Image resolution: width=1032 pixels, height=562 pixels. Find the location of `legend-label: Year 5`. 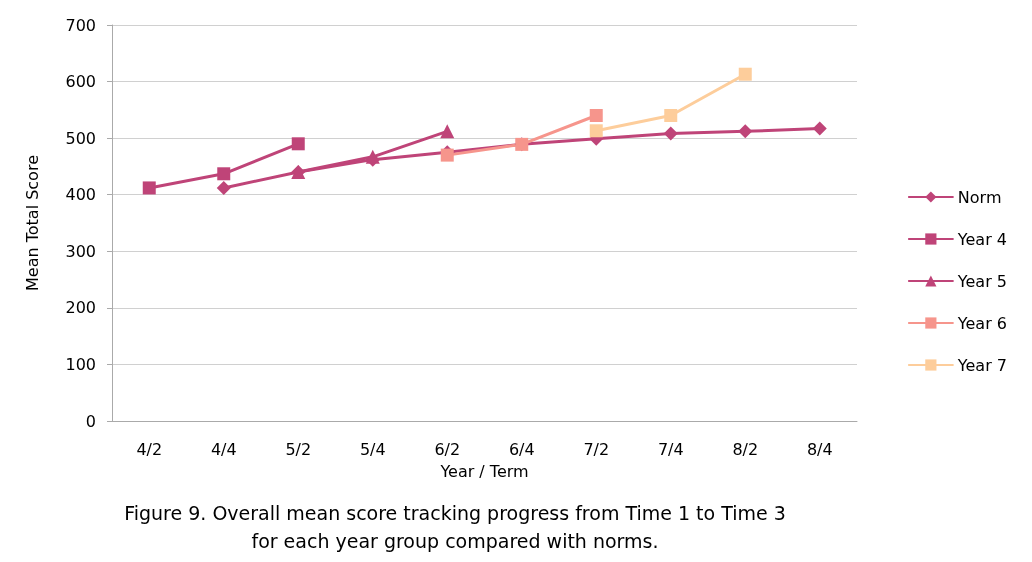

legend-label: Year 5 is located at coordinates (981, 281).